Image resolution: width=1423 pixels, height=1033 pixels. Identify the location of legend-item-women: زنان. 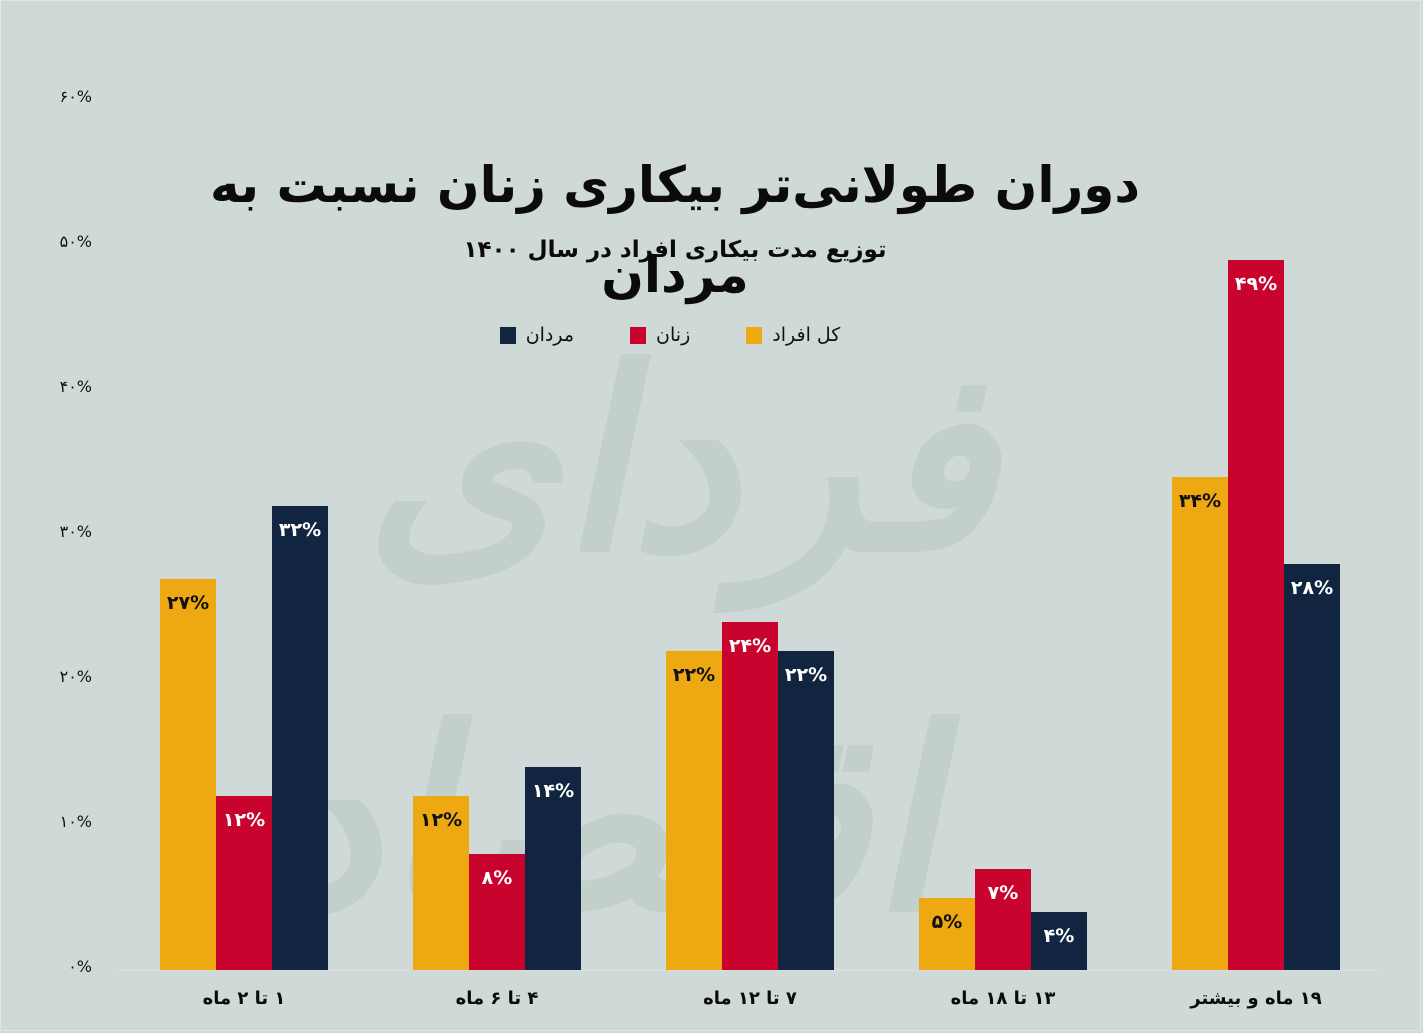
(660, 335).